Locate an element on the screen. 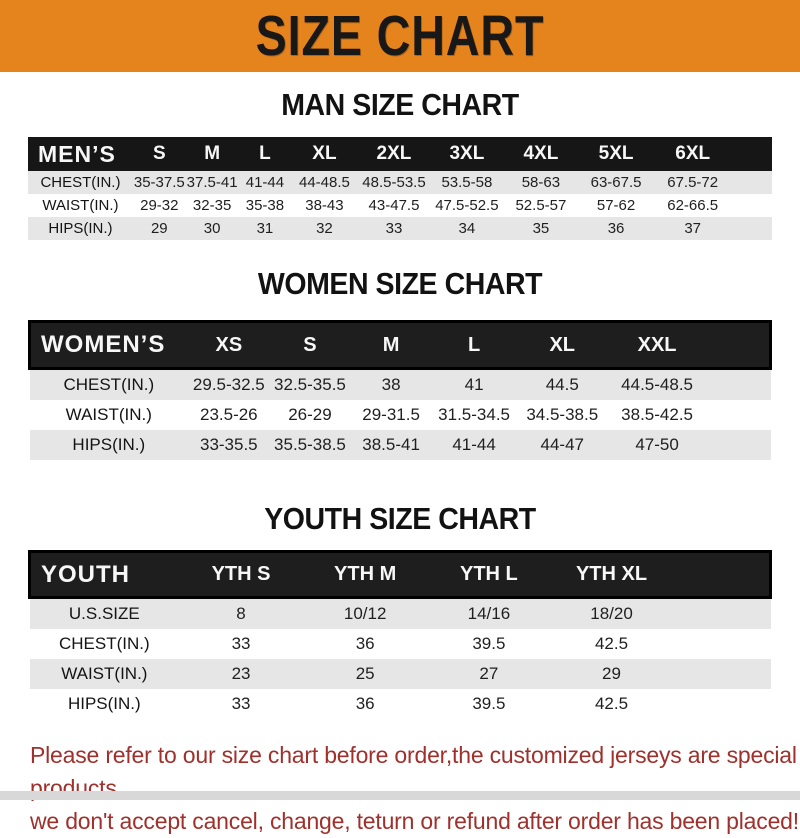 The width and height of the screenshot is (800, 838). size-value-cell: 58-63 is located at coordinates (541, 182).